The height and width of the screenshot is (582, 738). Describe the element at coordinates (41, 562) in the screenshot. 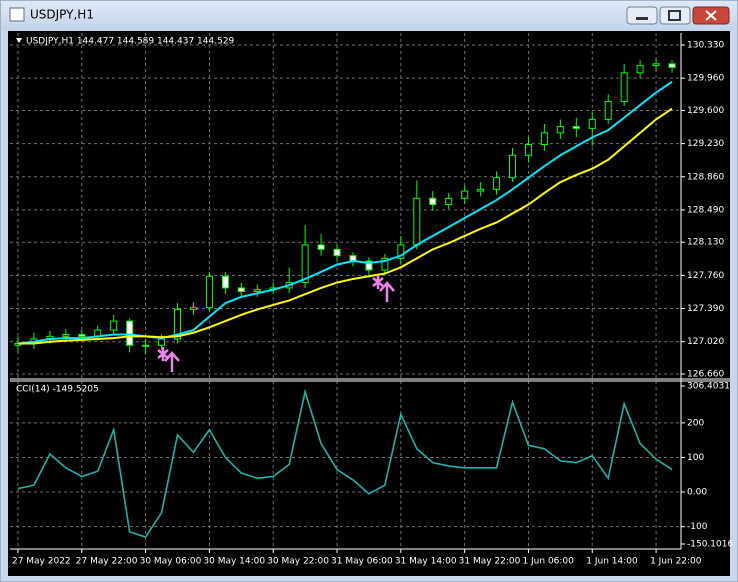

I see `x-tick-label: 27 May 2022` at that location.